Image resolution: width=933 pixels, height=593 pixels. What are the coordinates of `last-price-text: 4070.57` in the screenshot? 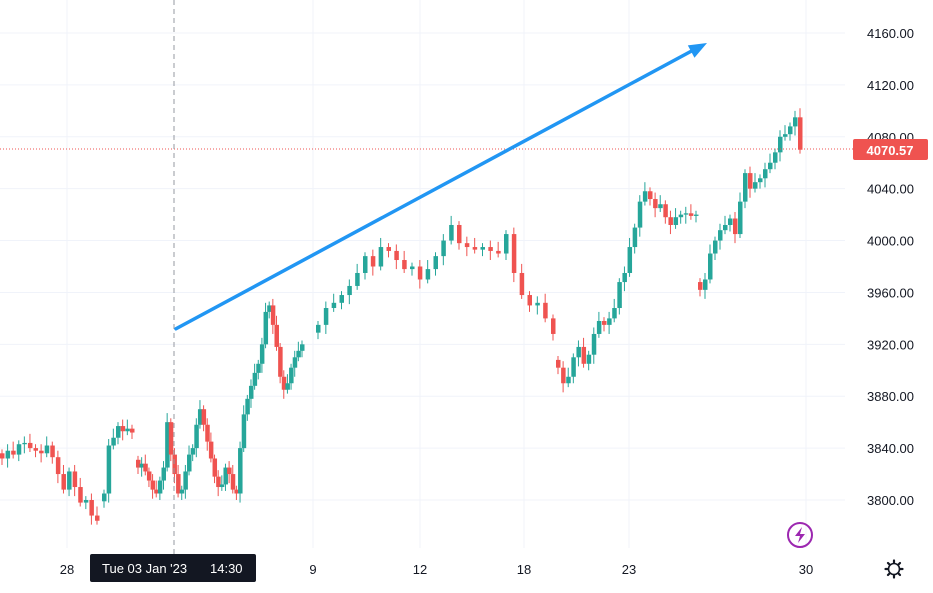 It's located at (890, 150).